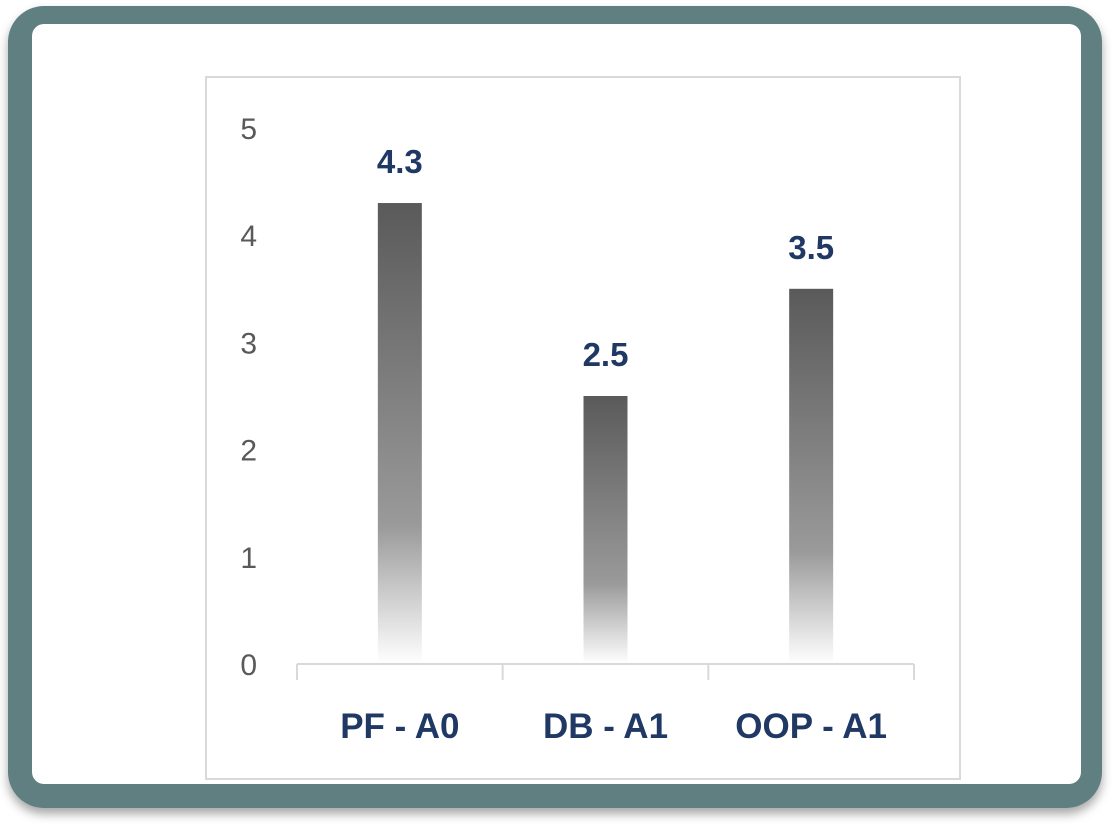 The height and width of the screenshot is (824, 1112). What do you see at coordinates (811, 726) in the screenshot?
I see `category-label: OOP - A1` at bounding box center [811, 726].